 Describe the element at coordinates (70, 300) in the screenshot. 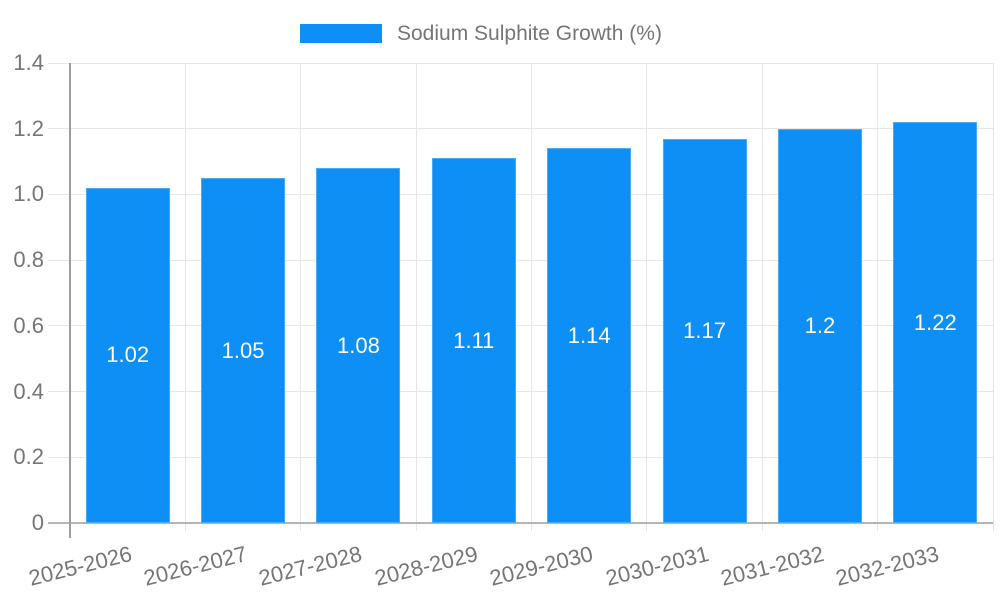

I see `y-axis-line` at that location.